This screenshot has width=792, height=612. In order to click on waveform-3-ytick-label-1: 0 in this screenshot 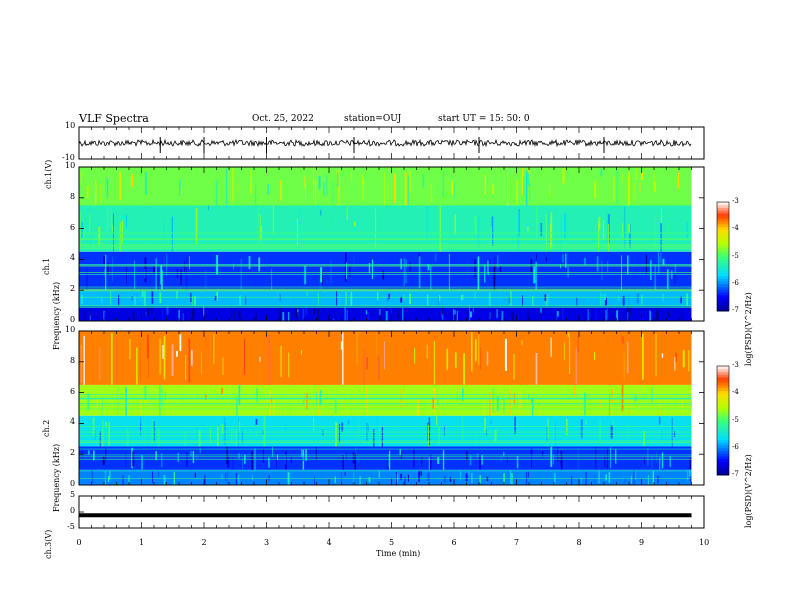, I will do `click(73, 510)`.